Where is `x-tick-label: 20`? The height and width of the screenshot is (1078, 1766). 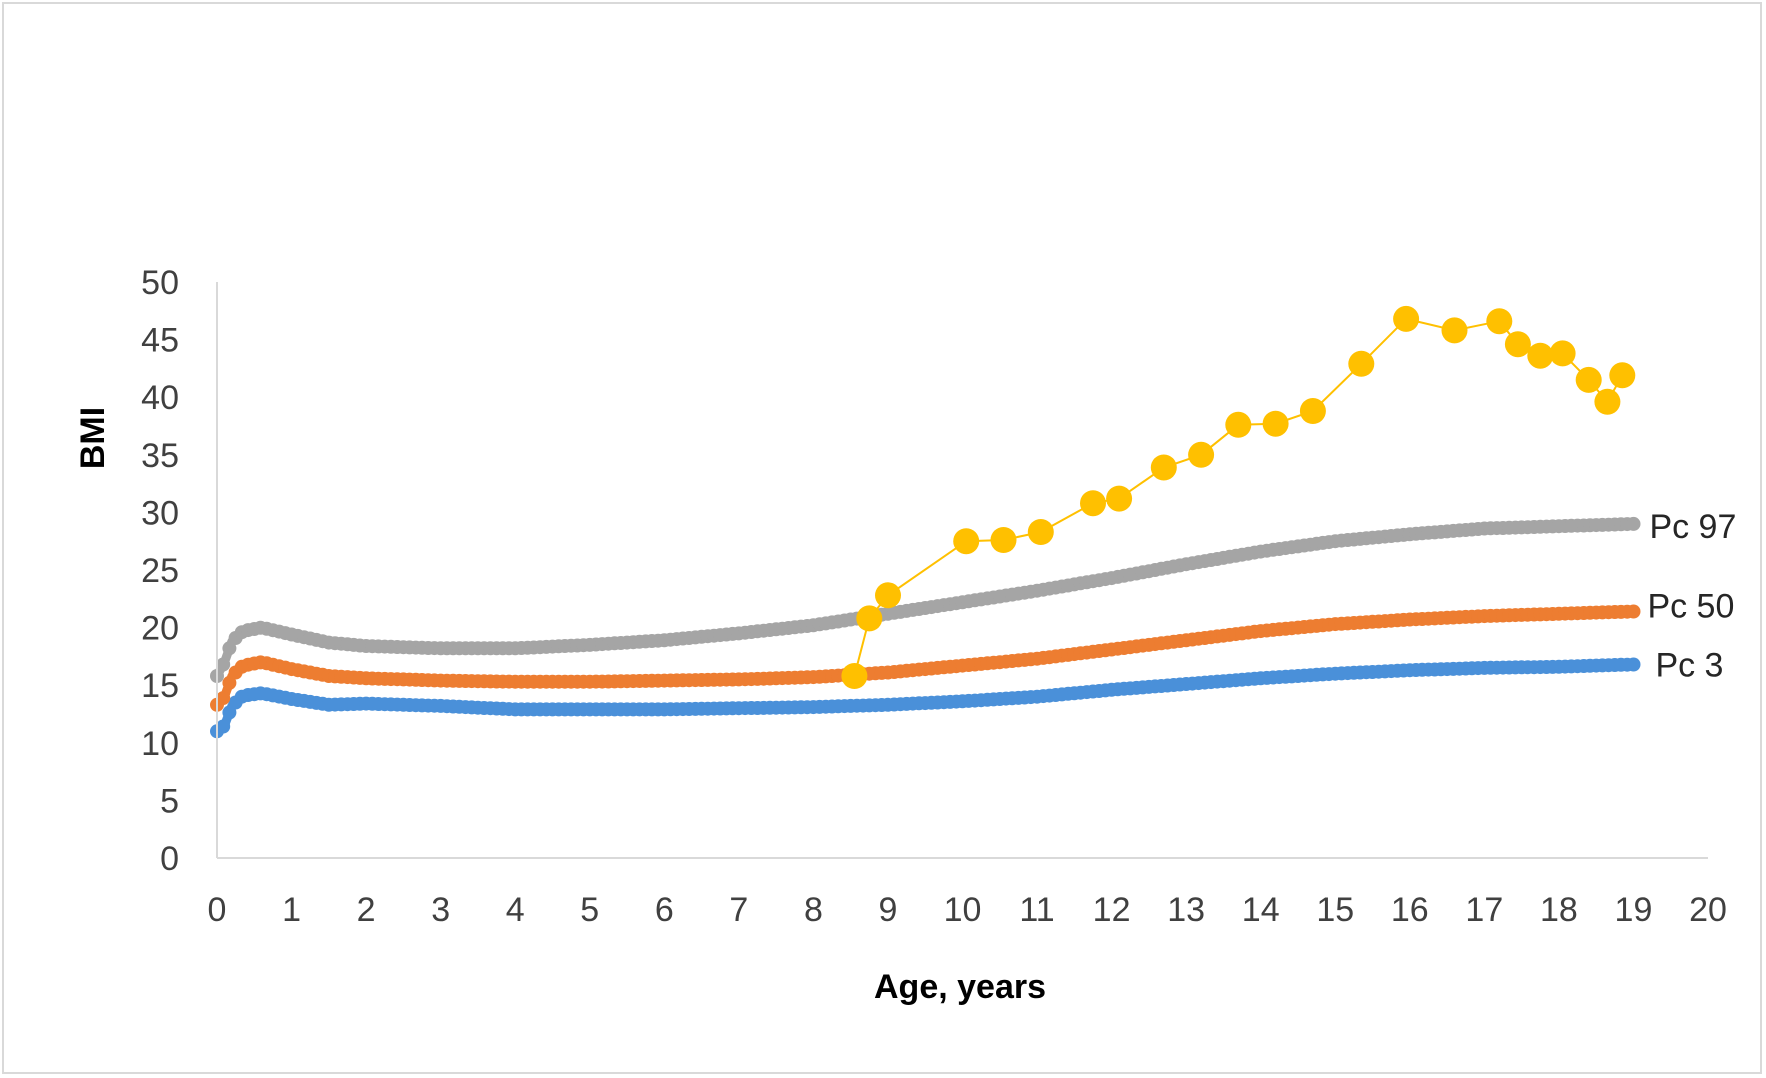 x-tick-label: 20 is located at coordinates (1708, 910).